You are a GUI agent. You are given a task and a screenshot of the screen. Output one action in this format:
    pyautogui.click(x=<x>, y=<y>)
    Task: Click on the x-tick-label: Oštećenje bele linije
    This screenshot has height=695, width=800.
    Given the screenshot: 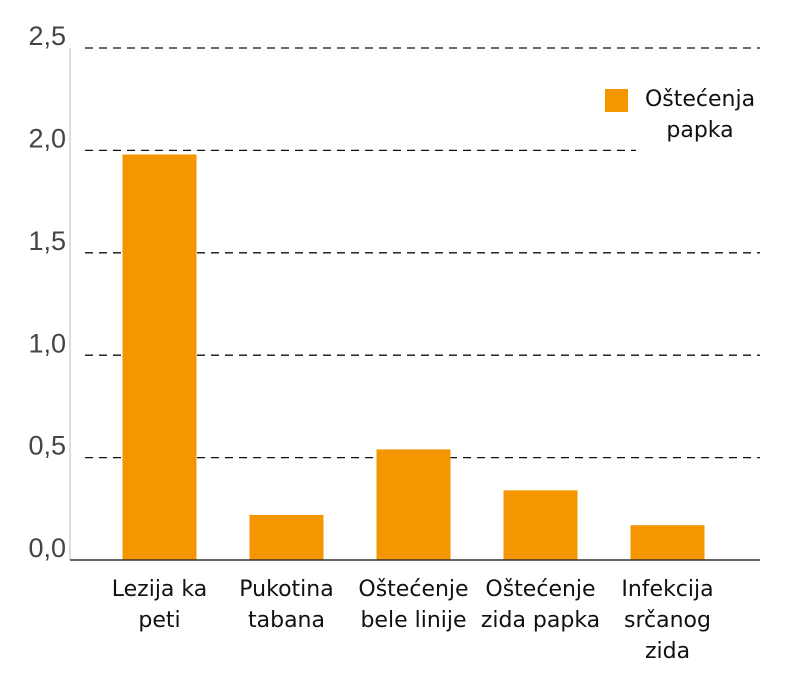 What is the action you would take?
    pyautogui.click(x=413, y=605)
    